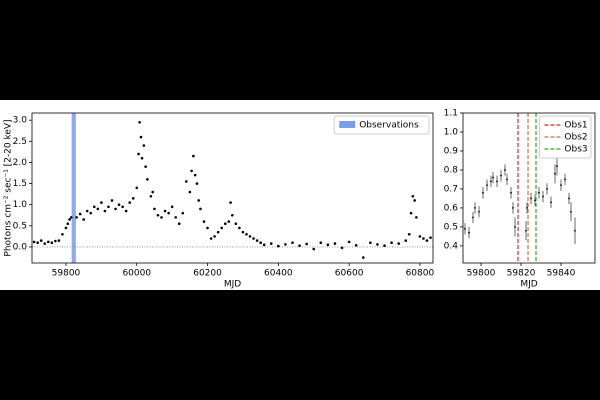 This screenshot has width=600, height=400. I want to click on plot-area, so click(520, 188).